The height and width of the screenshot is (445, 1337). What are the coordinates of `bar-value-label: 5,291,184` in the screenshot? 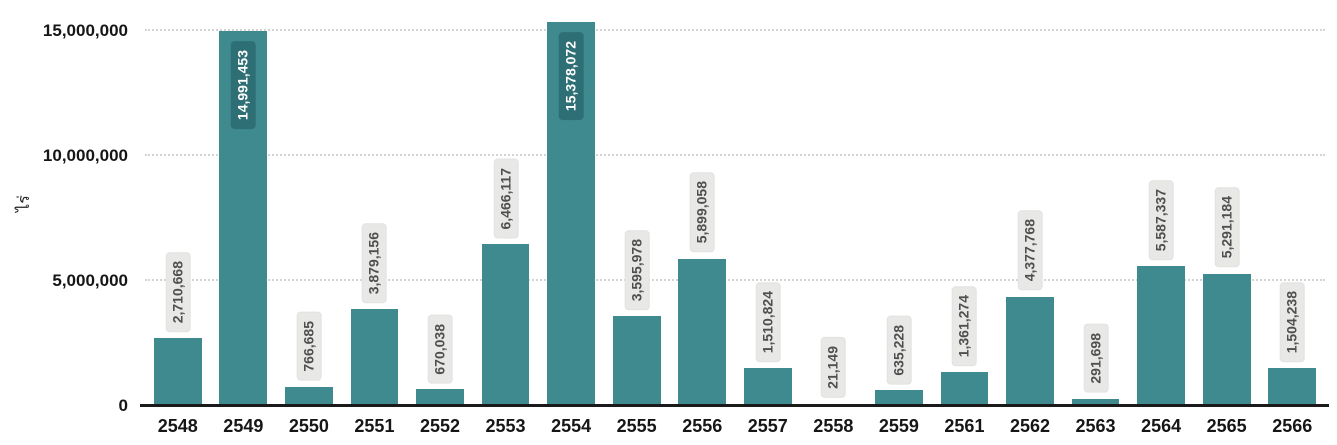 It's located at (1226, 227).